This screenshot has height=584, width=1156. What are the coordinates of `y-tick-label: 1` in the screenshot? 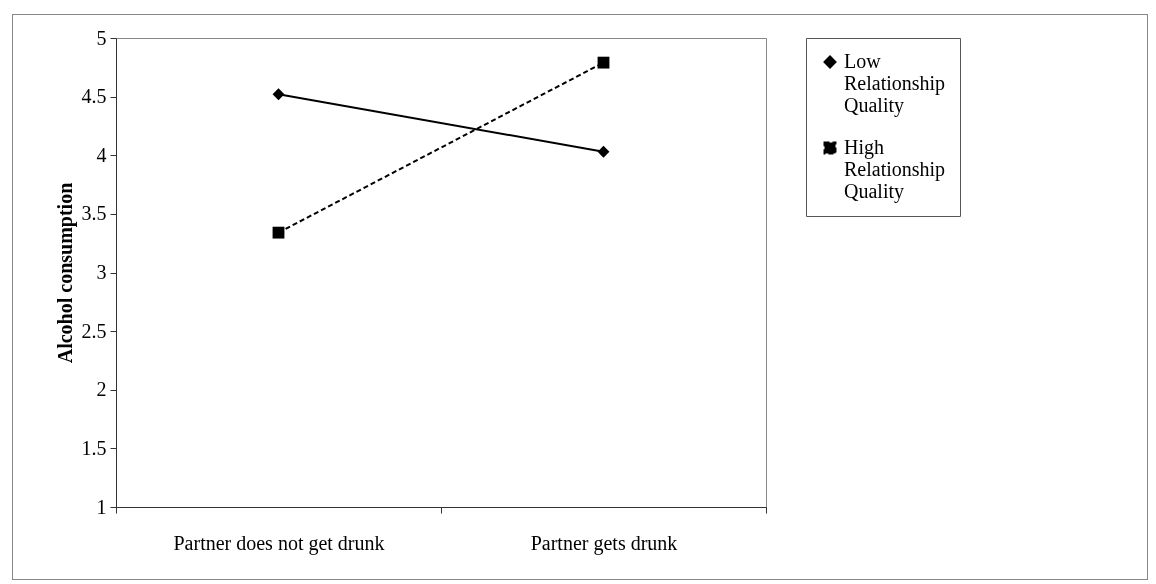 It's located at (101, 506).